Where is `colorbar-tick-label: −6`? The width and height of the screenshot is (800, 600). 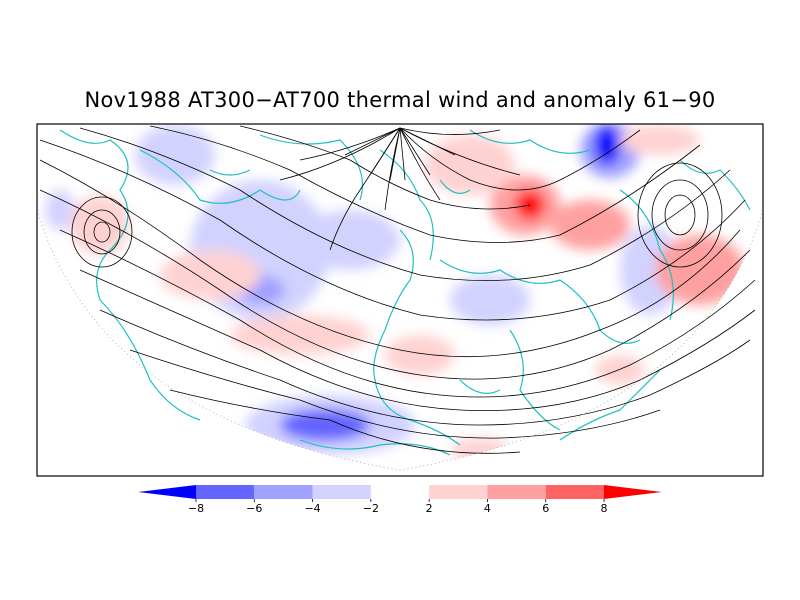 colorbar-tick-label: −6 is located at coordinates (254, 508).